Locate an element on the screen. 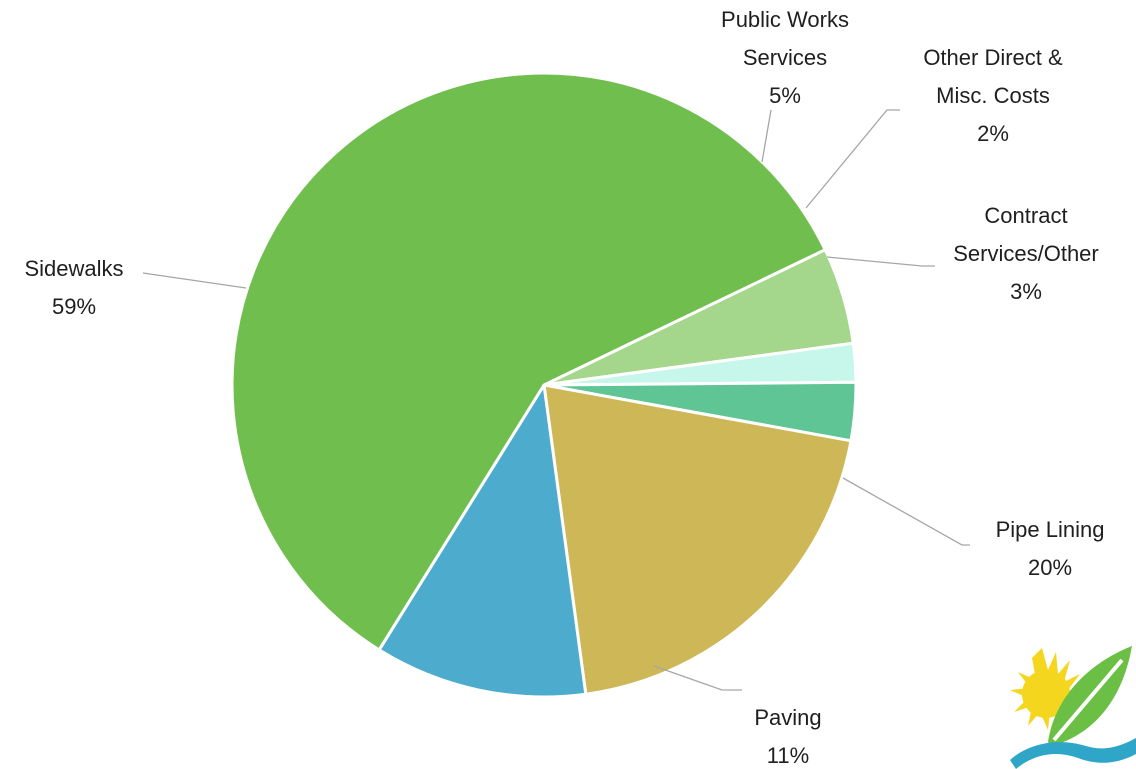 This screenshot has width=1136, height=769. data-label-contract-services-other: Contract Services/Other 3% is located at coordinates (1026, 253).